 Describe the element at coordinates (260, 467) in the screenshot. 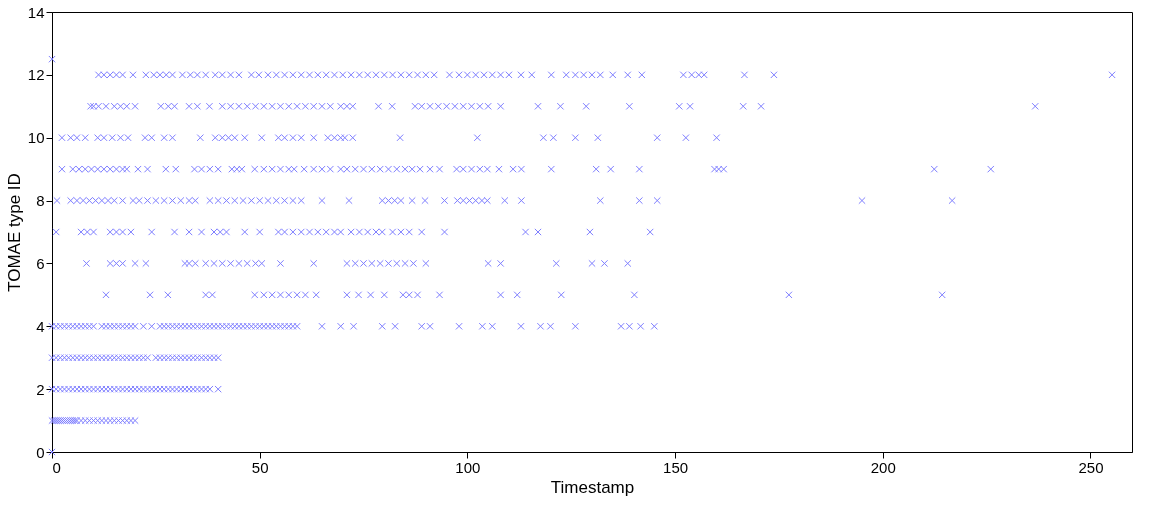

I see `x-tick-label: 50` at that location.